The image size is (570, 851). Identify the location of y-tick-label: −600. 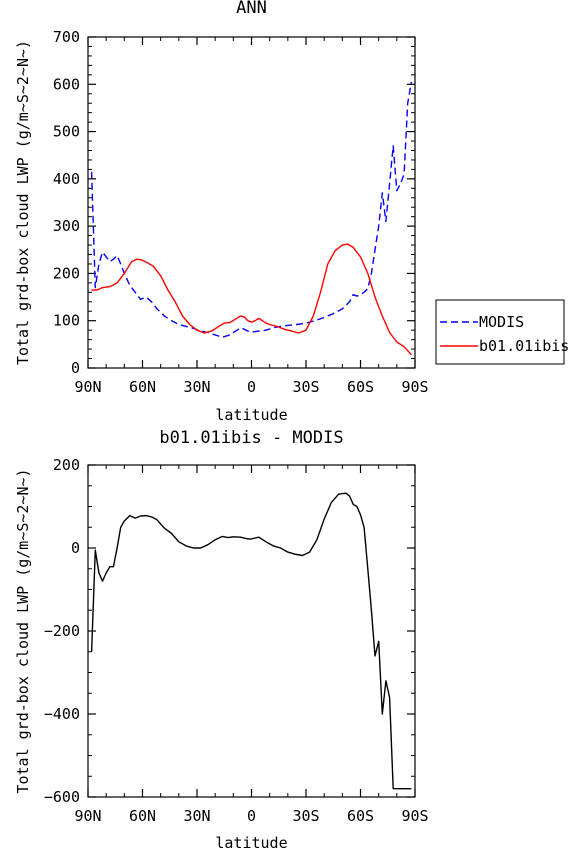
(62, 797).